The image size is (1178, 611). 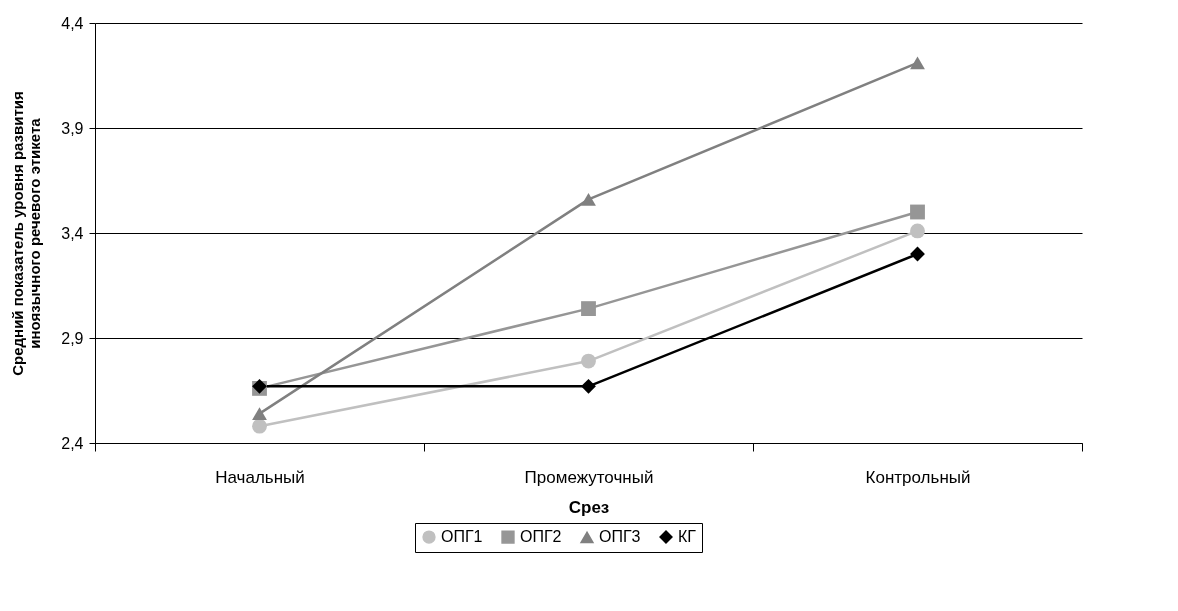 What do you see at coordinates (541, 537) in the screenshot?
I see `legend-label: ОПГ2` at bounding box center [541, 537].